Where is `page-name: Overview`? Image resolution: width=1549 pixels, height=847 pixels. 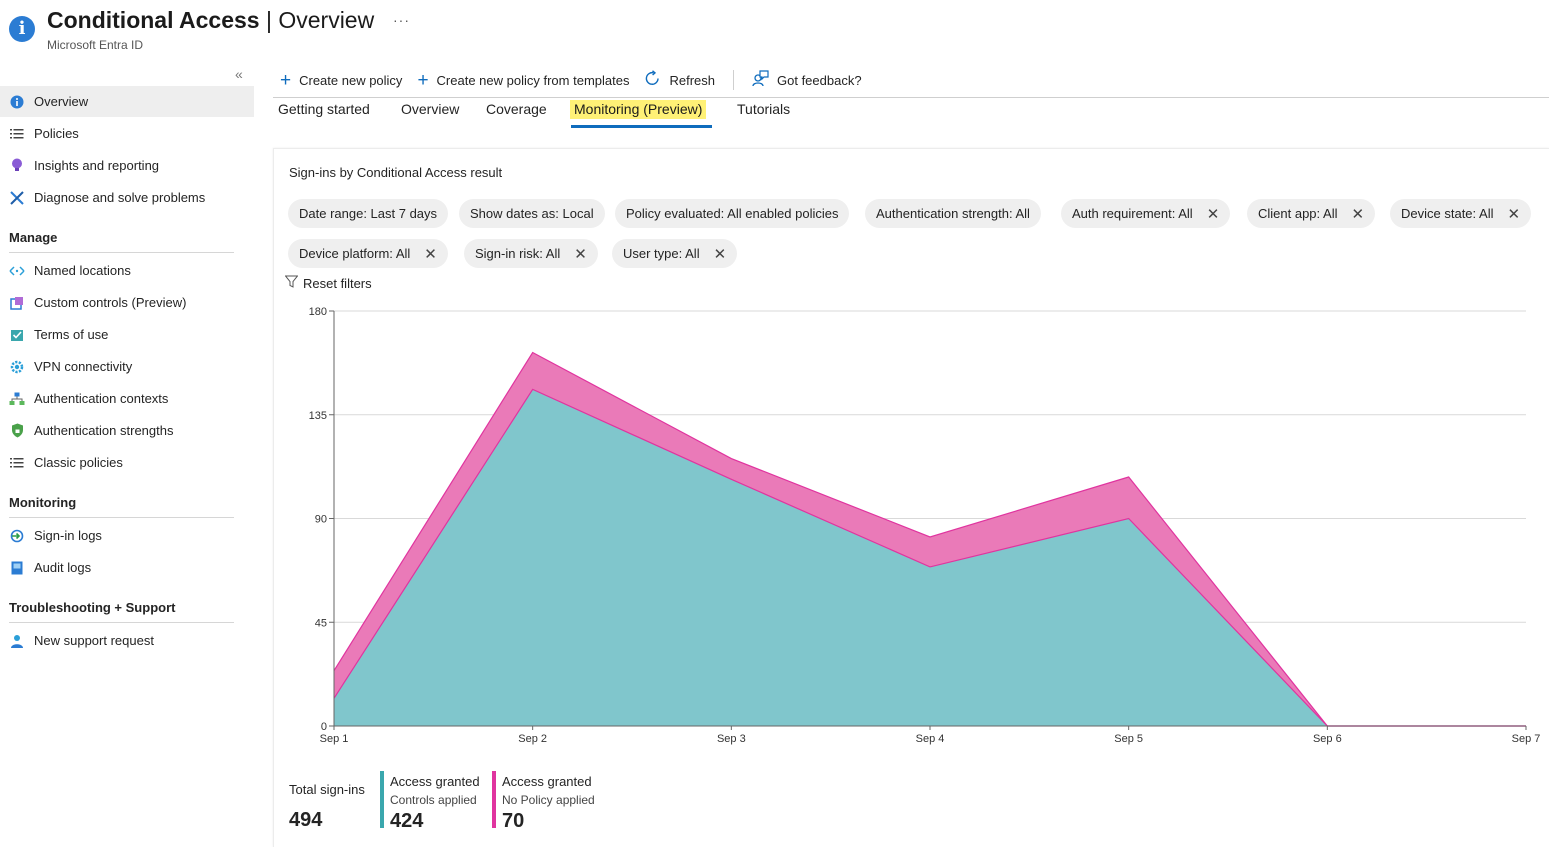
page-name: Overview is located at coordinates (326, 20).